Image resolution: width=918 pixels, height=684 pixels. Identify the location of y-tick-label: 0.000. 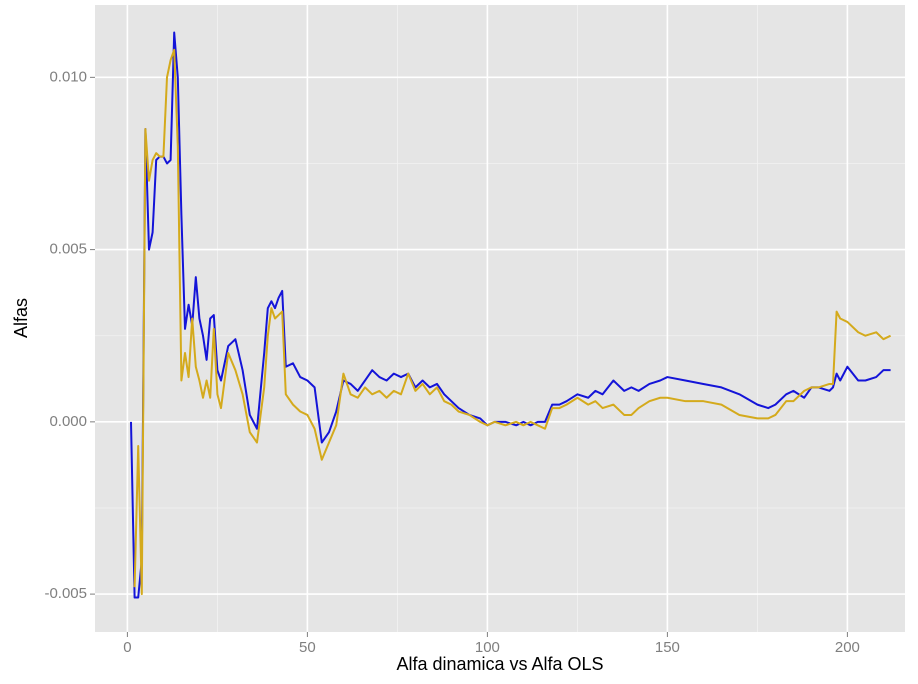
(68, 421).